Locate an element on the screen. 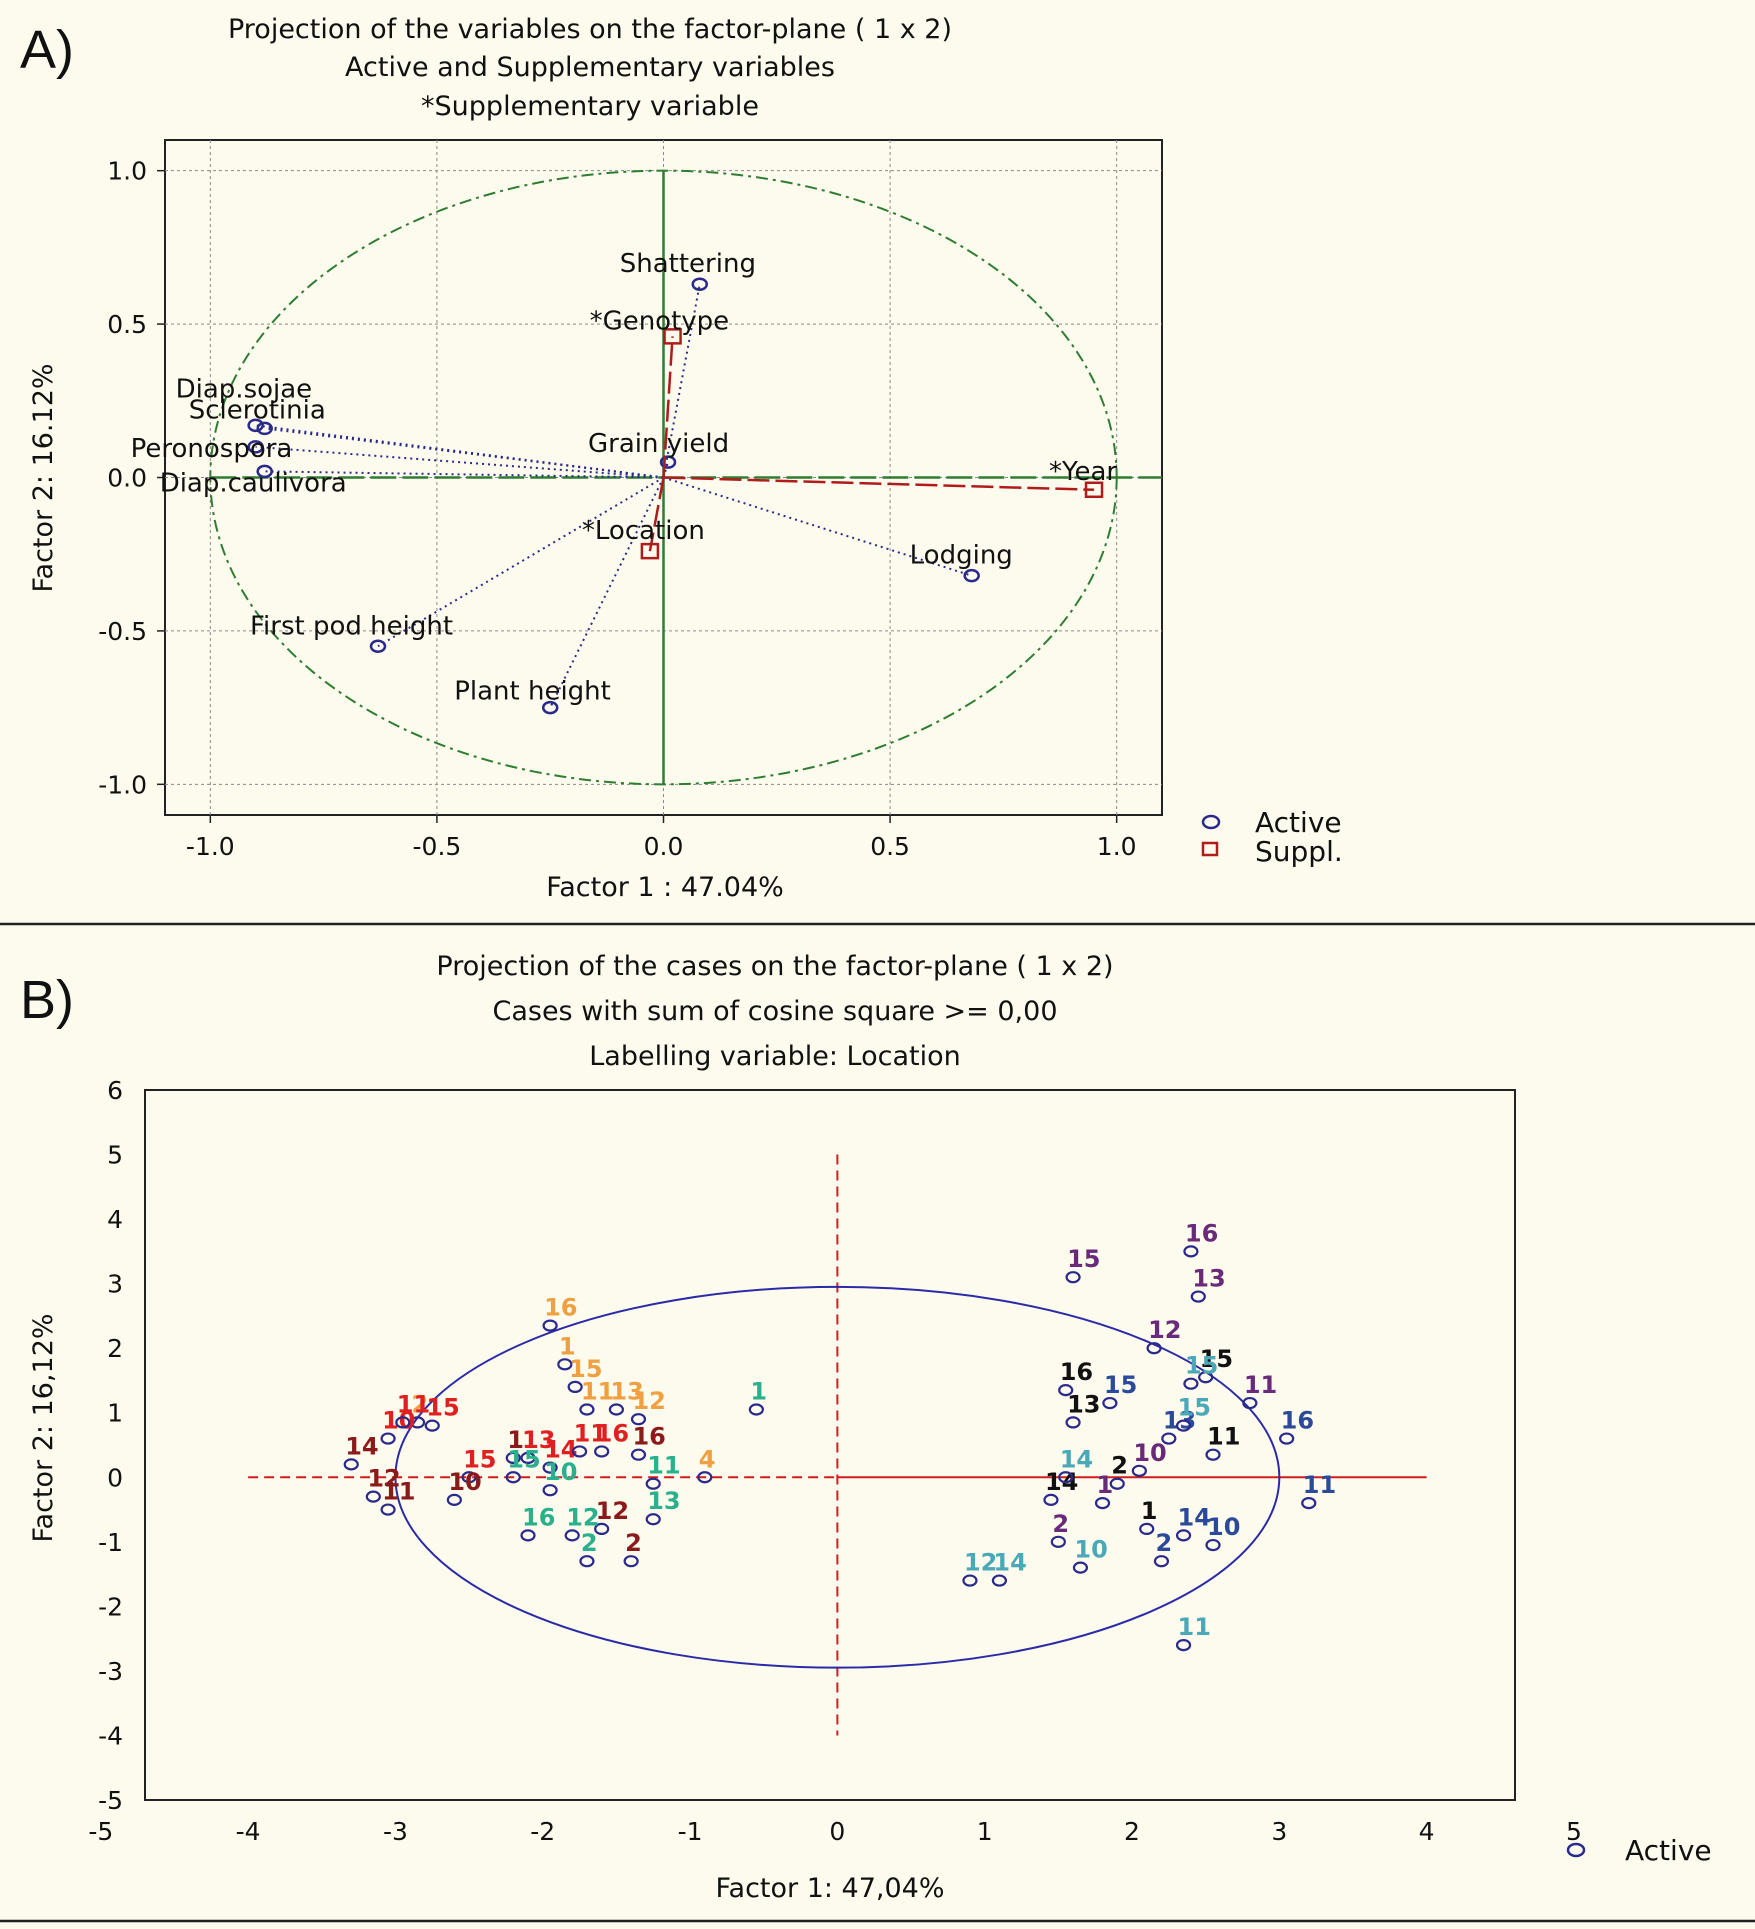  panel-a-variable-label: First pod height is located at coordinates (351, 626).